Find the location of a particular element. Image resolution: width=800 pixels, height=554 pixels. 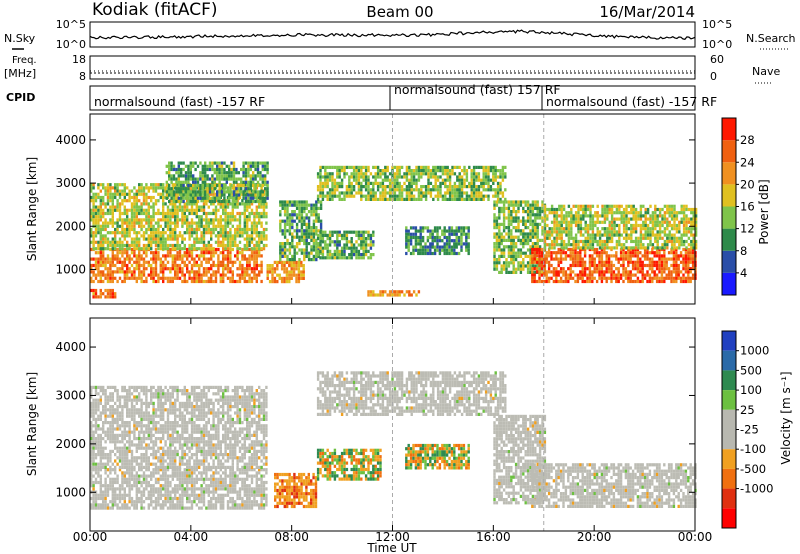

x-tick-label: 08:00 is located at coordinates (291, 537).